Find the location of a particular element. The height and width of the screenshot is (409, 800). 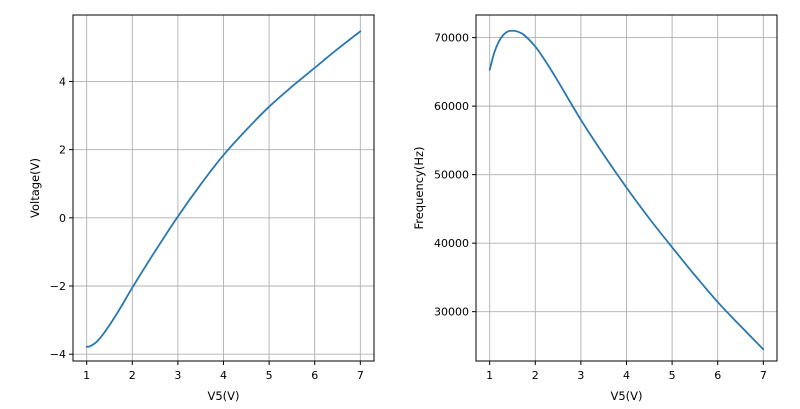

y-tick-label: −2 is located at coordinates (58, 286).